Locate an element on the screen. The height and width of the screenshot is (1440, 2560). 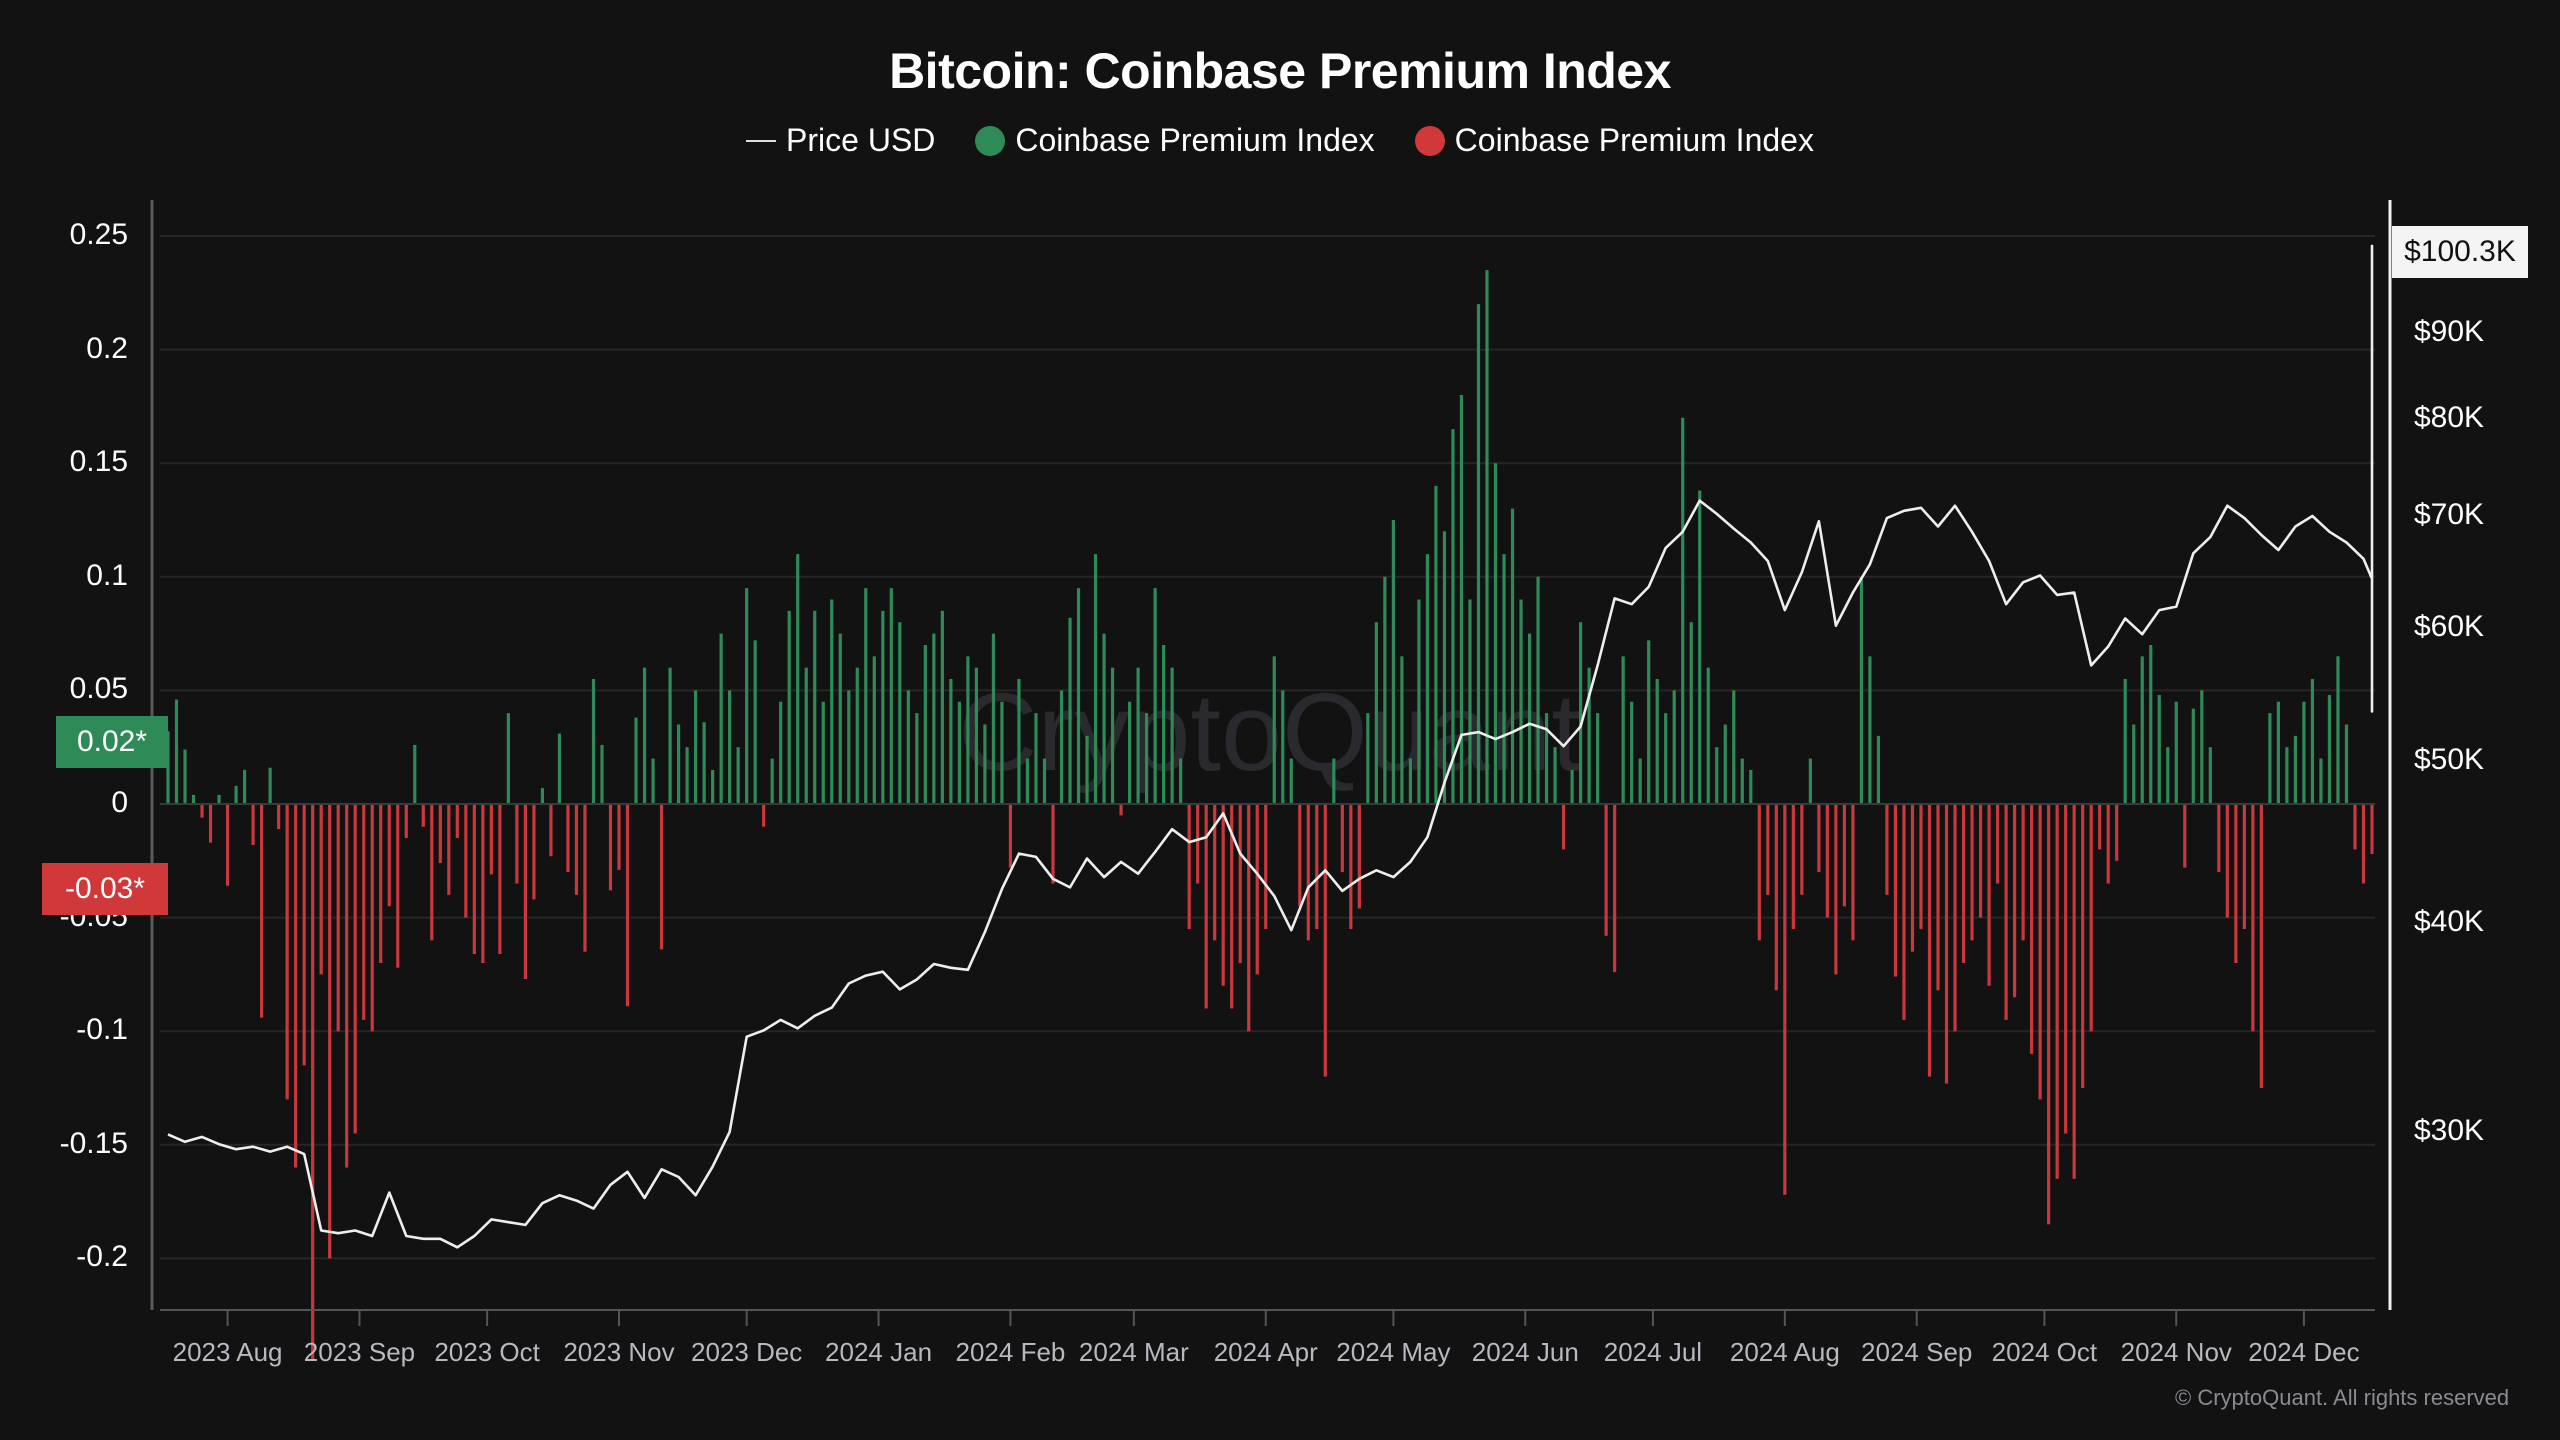
x-axis-tick-label: 2024 Nov is located at coordinates (2176, 1352).